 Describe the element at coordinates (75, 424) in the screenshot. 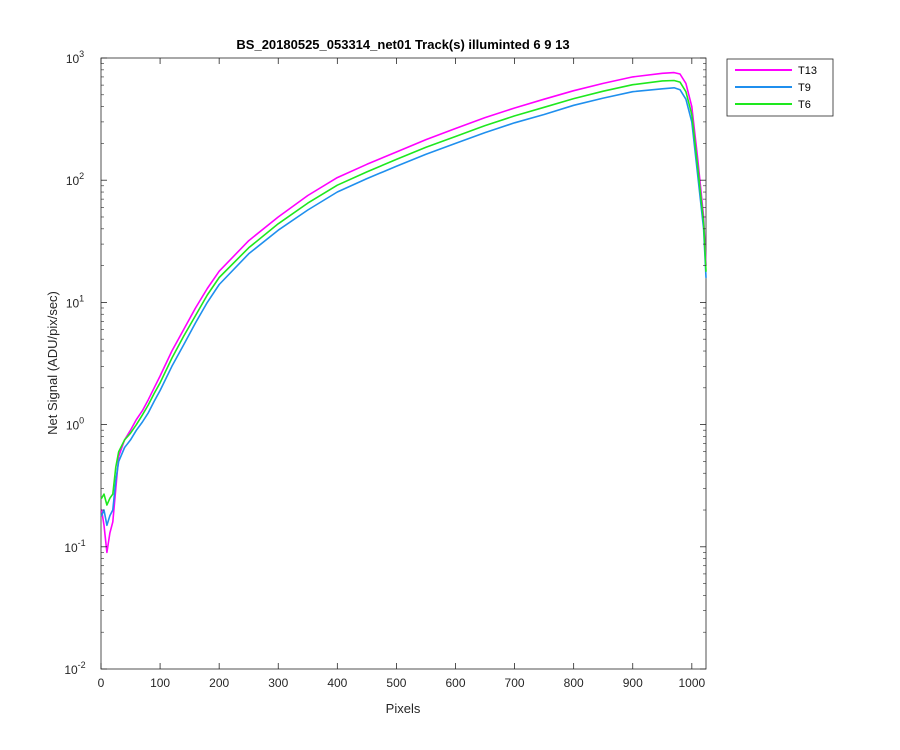

I see `y-tick-label: 10⁰` at that location.